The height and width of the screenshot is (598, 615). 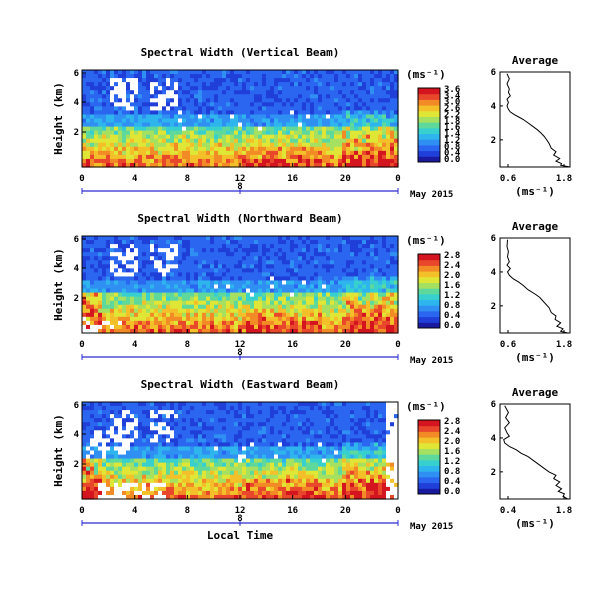 I want to click on chart-title: Spectral Width (Vertical Beam), so click(x=240, y=52).